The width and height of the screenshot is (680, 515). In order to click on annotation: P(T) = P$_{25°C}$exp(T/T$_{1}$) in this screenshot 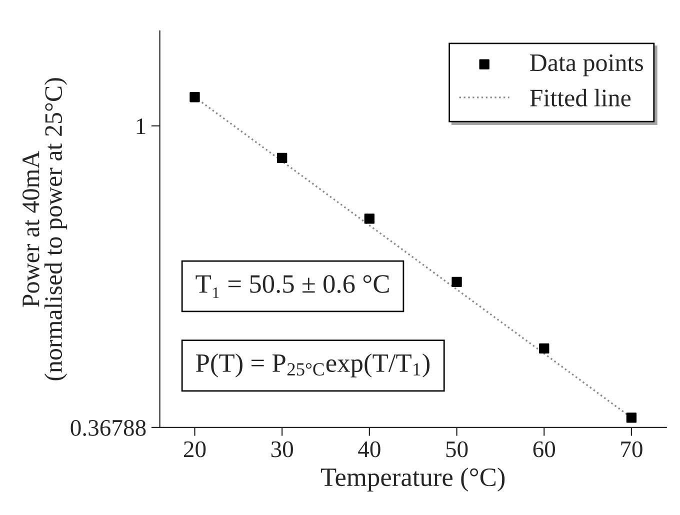, I will do `click(313, 365)`.